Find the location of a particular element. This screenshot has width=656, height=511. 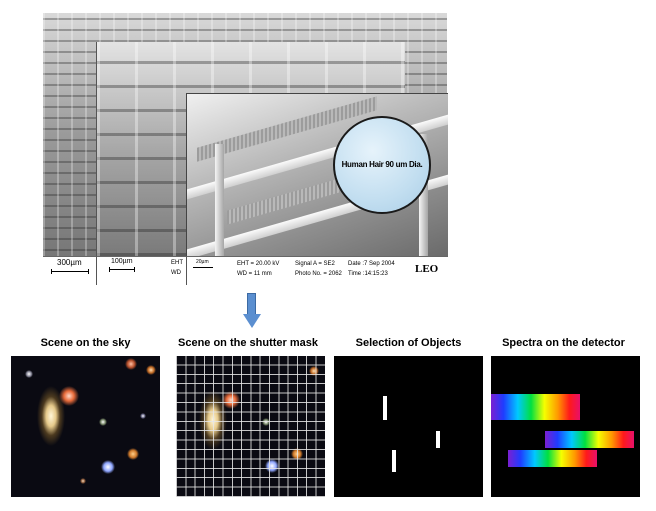

scale-bar-100um-label: 100µm is located at coordinates (122, 261).